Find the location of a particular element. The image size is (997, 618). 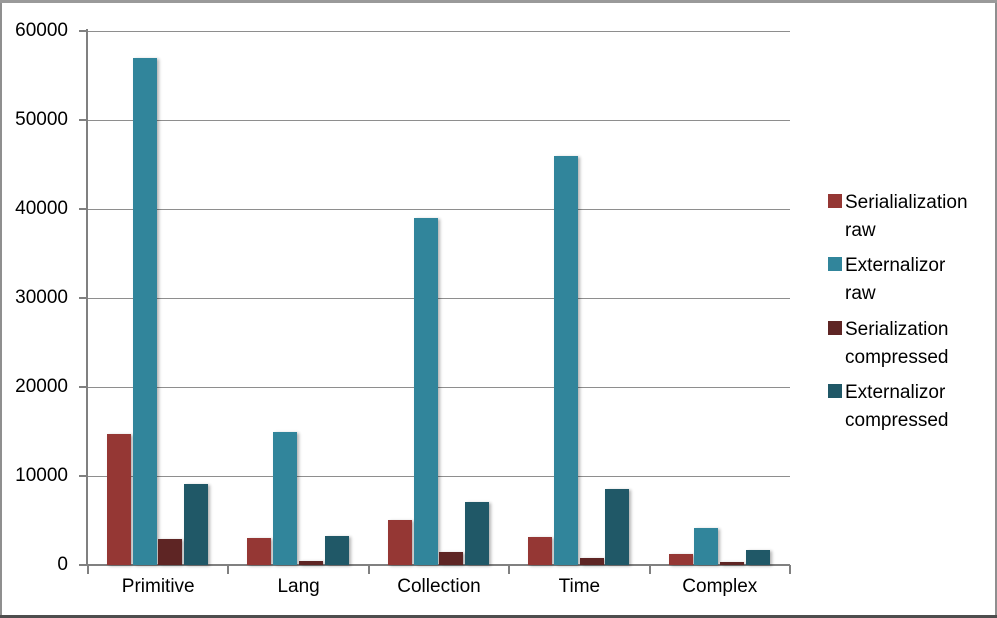

category-label-time: Time is located at coordinates (579, 586).